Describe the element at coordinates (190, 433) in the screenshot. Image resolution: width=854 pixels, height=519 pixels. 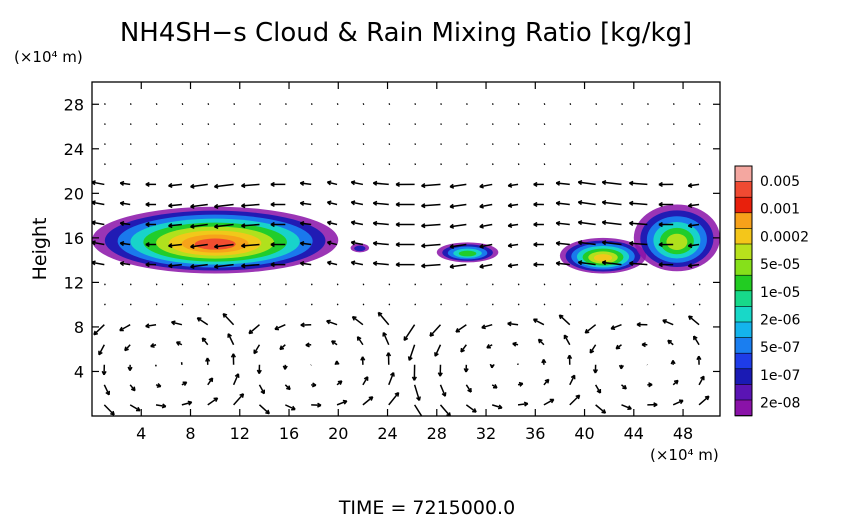
I see `x-tick-label-8: 8` at that location.